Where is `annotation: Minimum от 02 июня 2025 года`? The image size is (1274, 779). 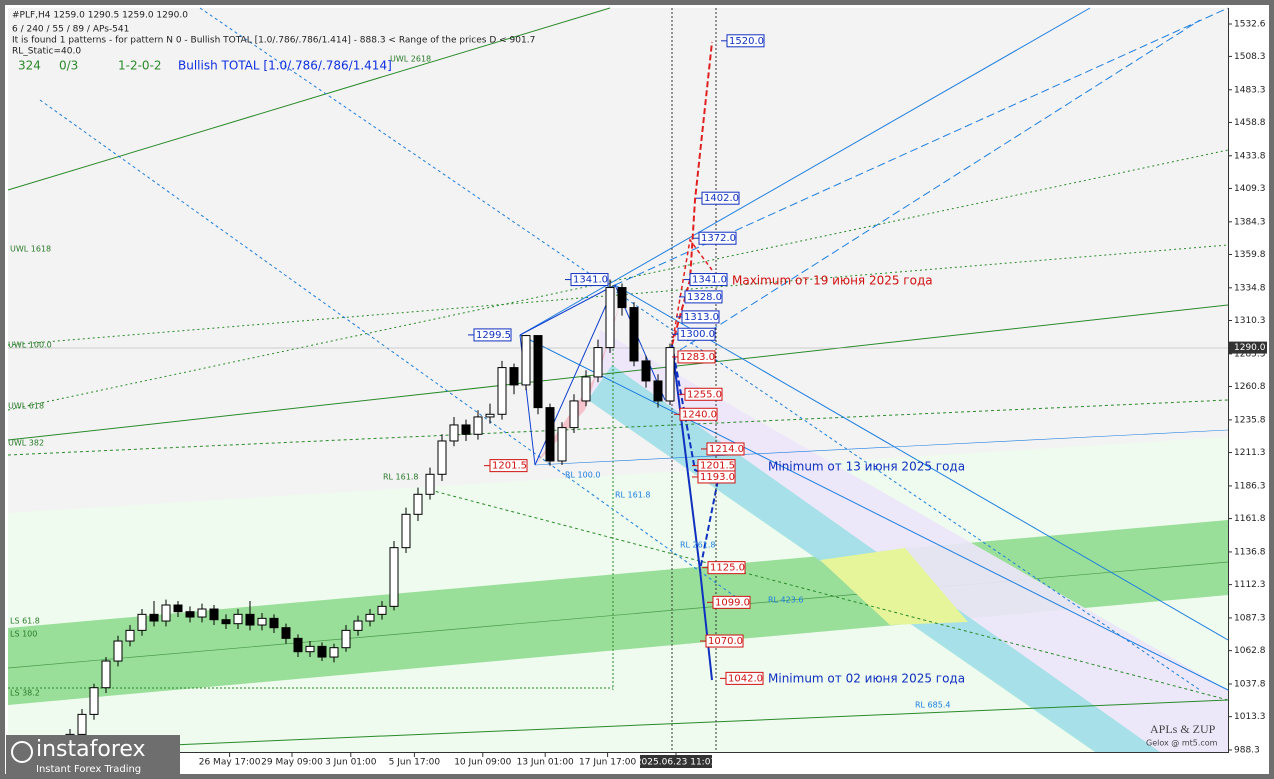 annotation: Minimum от 02 июня 2025 года is located at coordinates (866, 679).